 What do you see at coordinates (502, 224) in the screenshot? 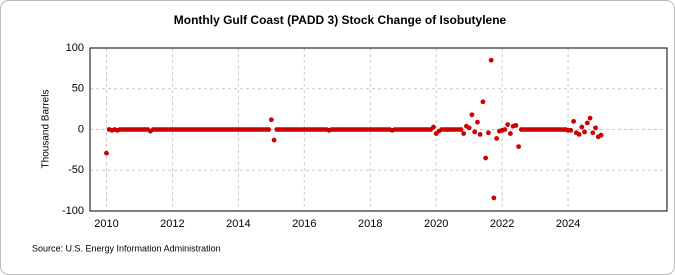
I see `x-tick-label: 2022` at bounding box center [502, 224].